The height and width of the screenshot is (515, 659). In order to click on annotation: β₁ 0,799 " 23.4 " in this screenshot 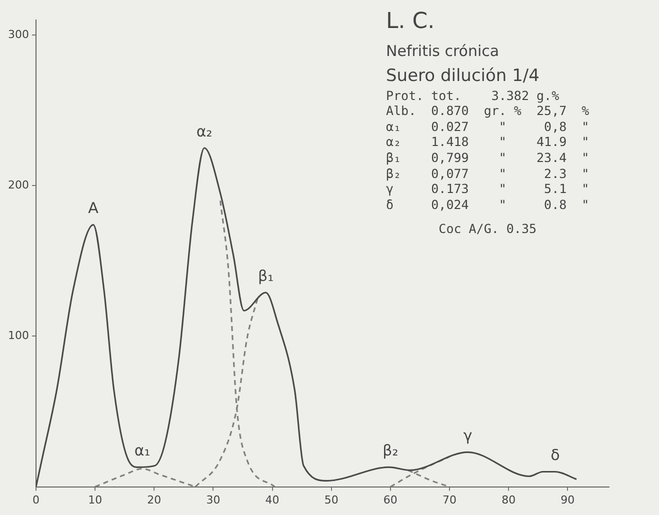, I will do `click(488, 158)`.